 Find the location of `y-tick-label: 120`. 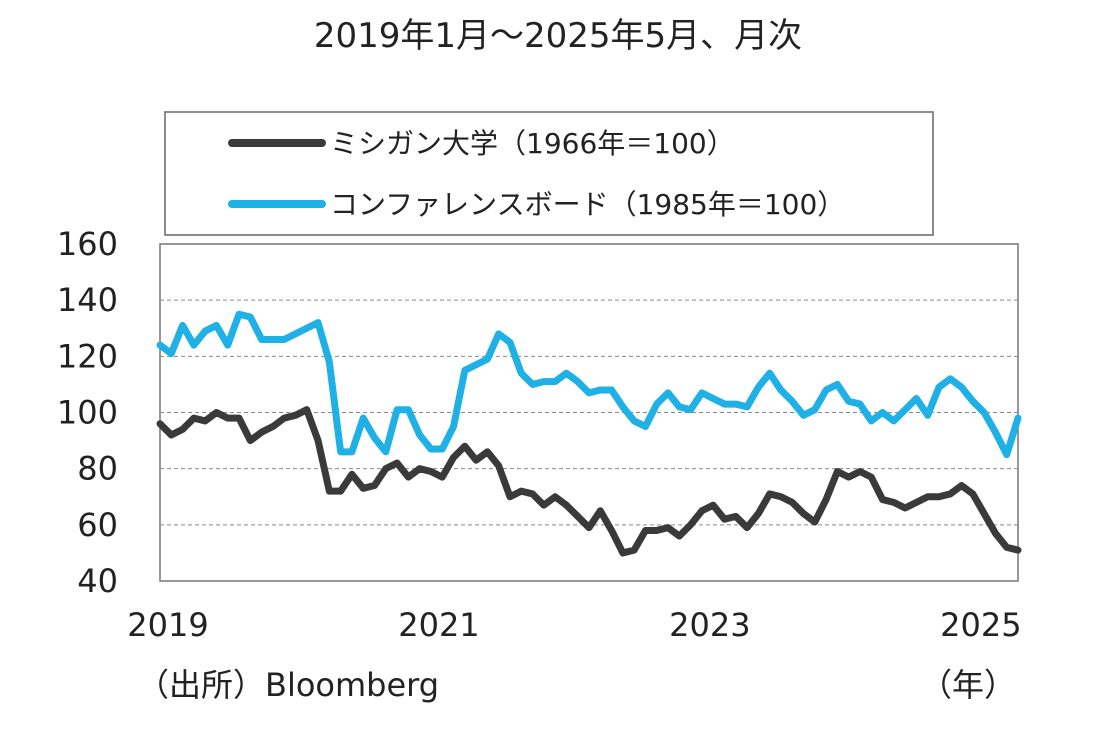

y-tick-label: 120 is located at coordinates (87, 356).